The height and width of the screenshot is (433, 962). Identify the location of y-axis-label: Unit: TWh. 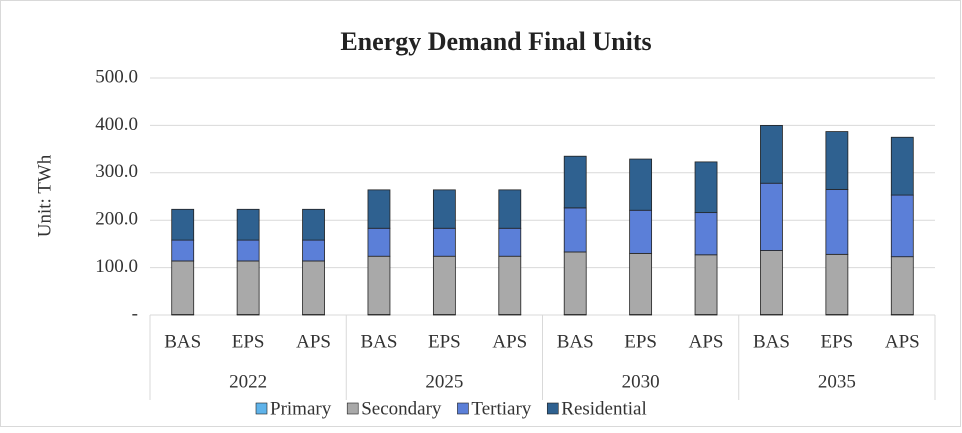
(44, 195).